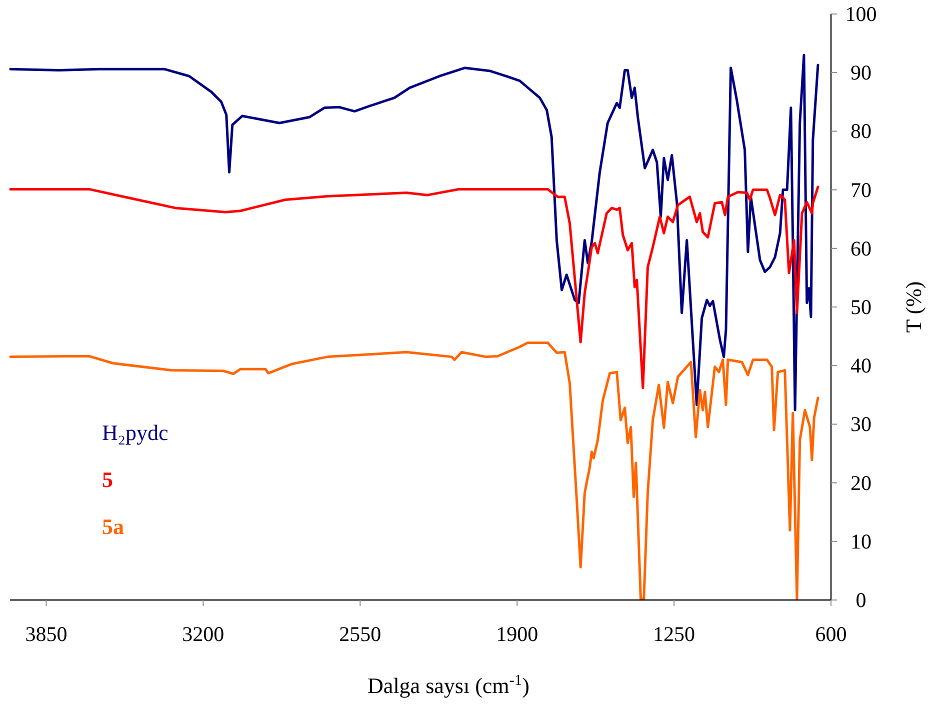  I want to click on text: 5a, so click(113, 526).